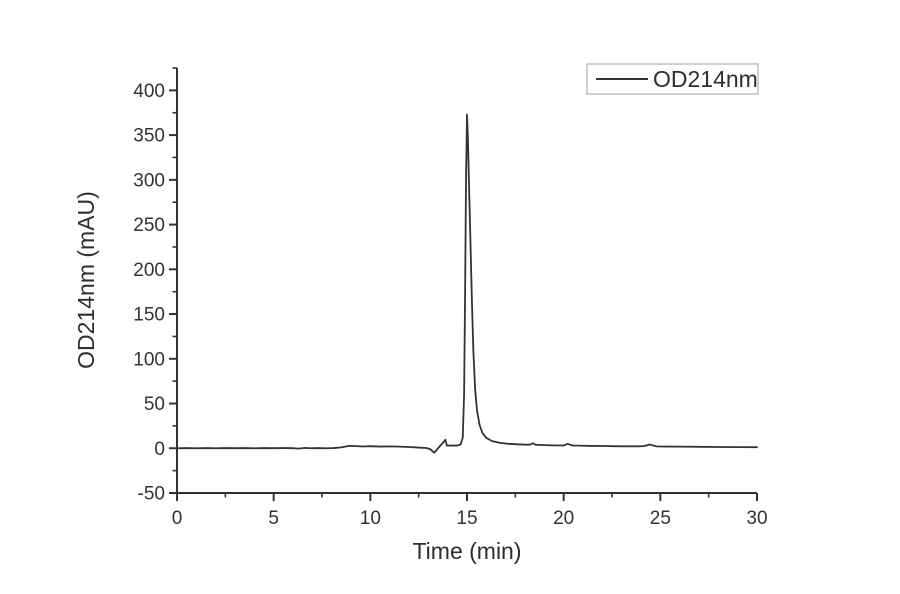  What do you see at coordinates (705, 79) in the screenshot?
I see `legend-label: OD214nm` at bounding box center [705, 79].